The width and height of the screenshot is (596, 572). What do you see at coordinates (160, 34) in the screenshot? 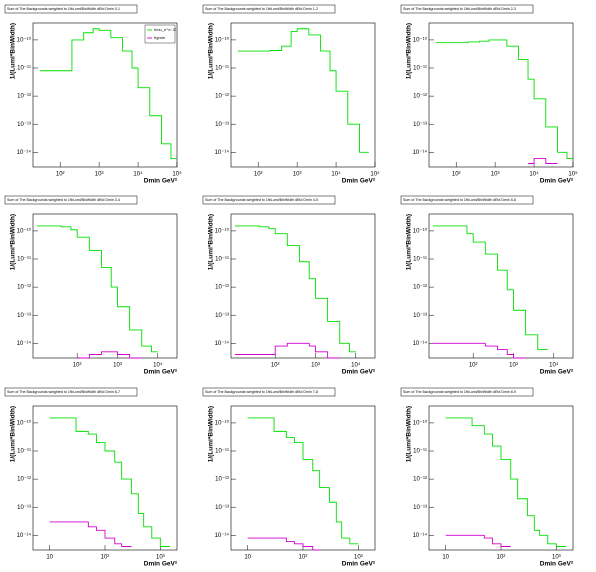
I see `legend-box` at bounding box center [160, 34].